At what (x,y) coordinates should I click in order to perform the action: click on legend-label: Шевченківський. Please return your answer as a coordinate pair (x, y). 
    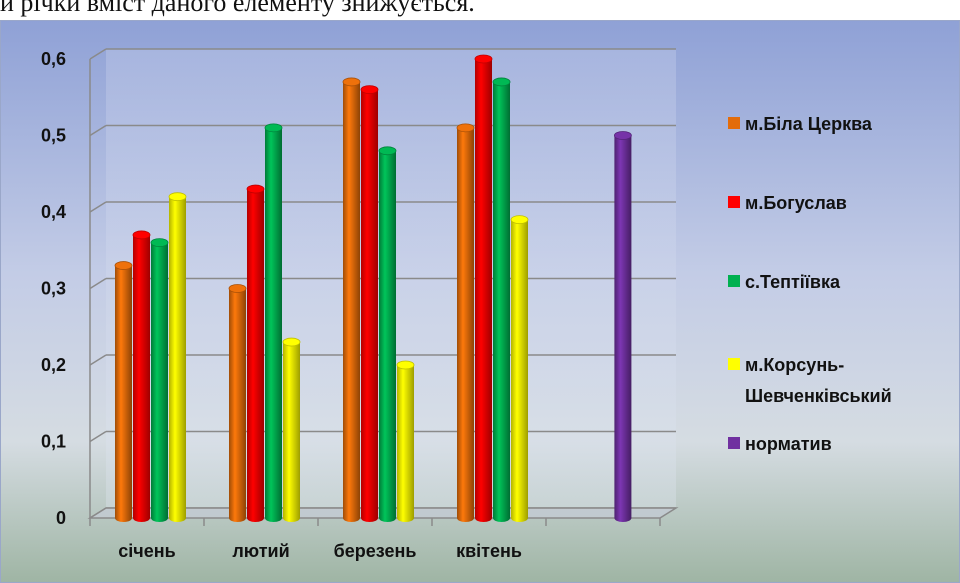
    Looking at the image, I should click on (818, 396).